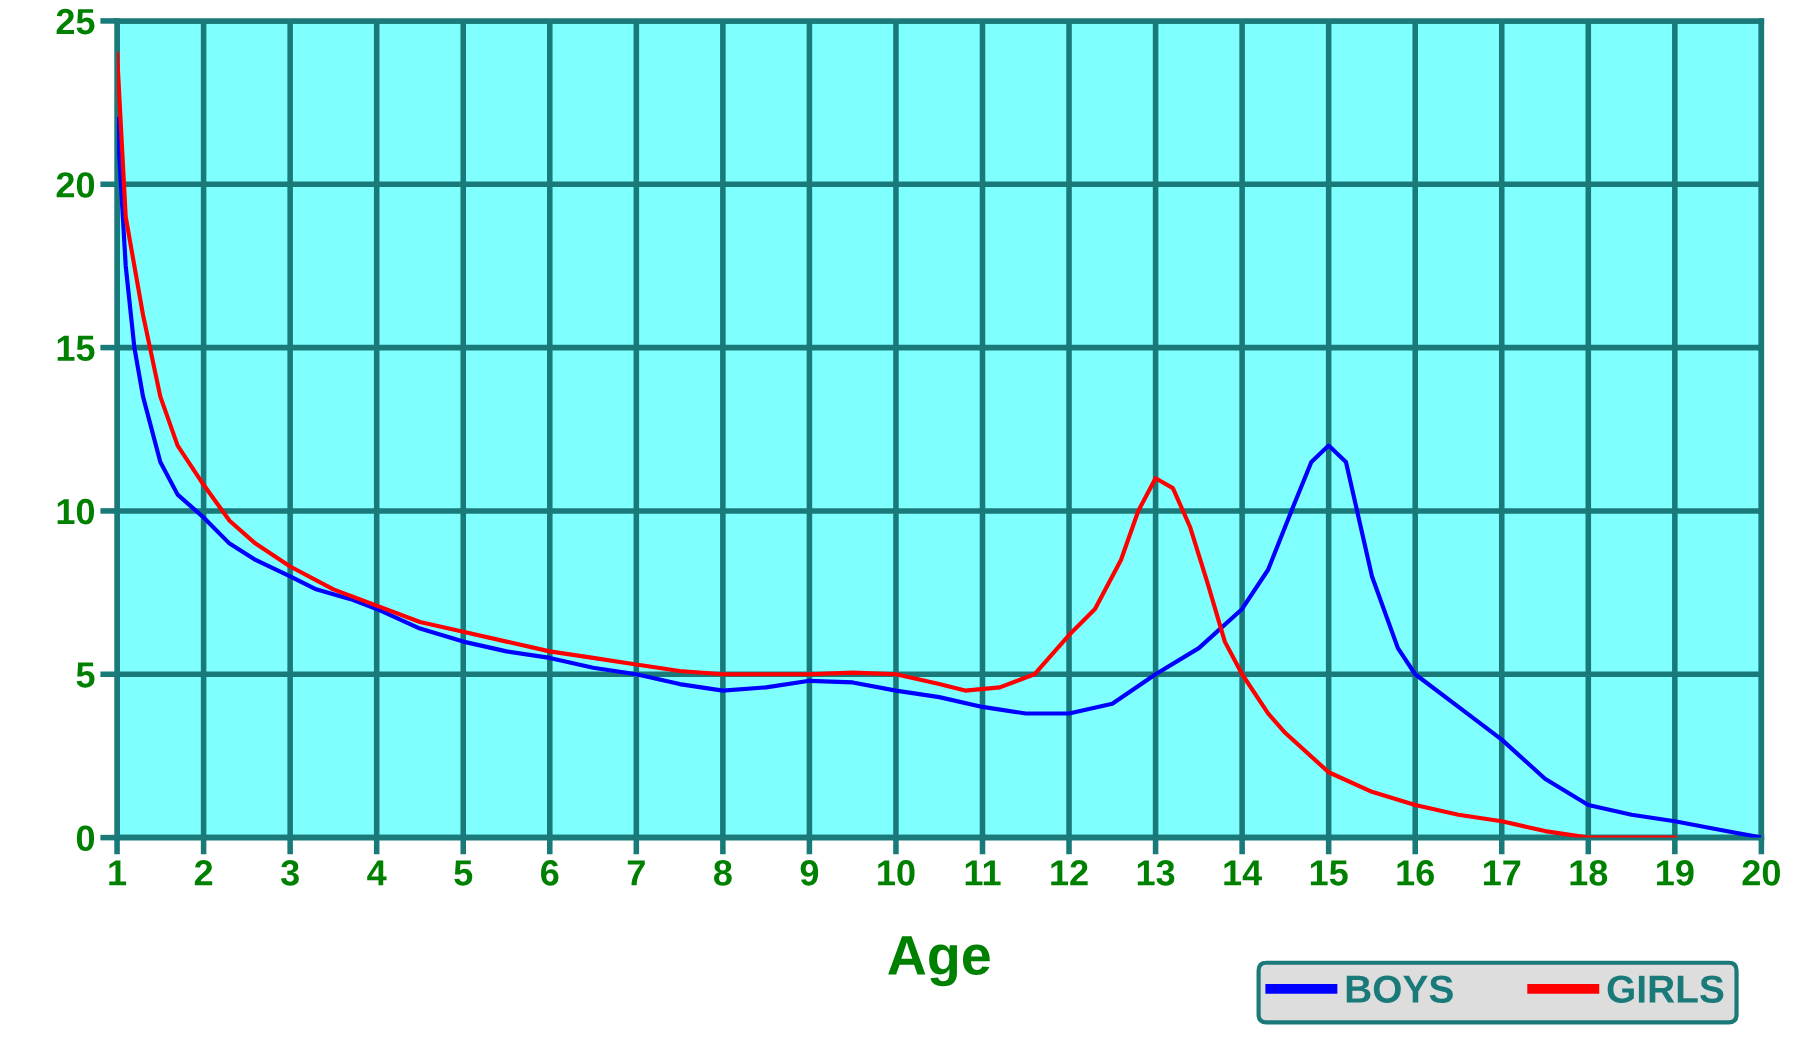 The height and width of the screenshot is (1047, 1801). I want to click on x-tick-label: 6, so click(550, 873).